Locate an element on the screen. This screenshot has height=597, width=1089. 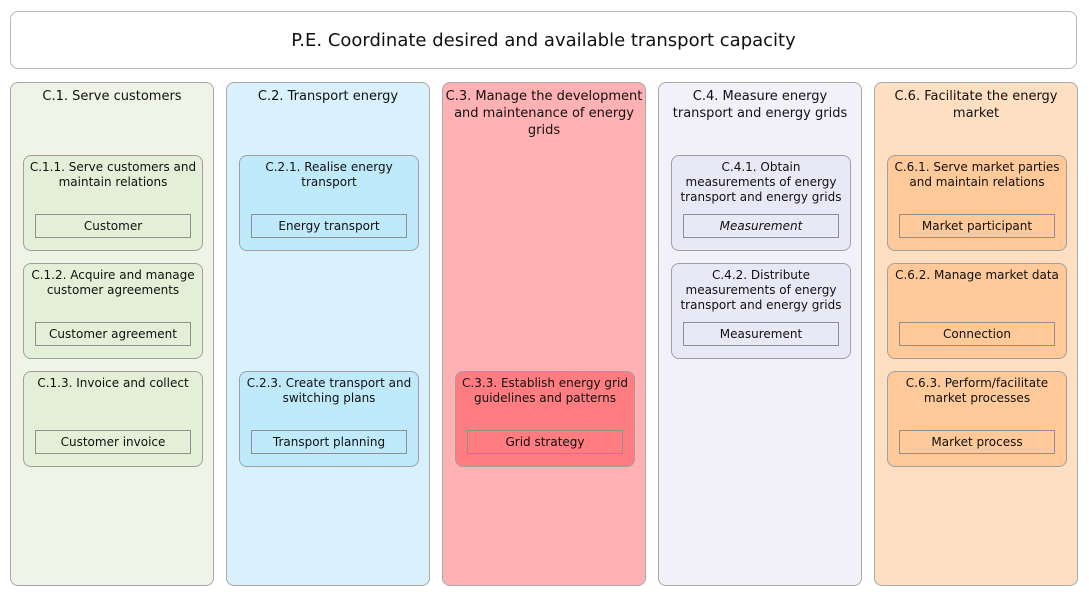
business-object: Customer agreement is located at coordinates (113, 334).